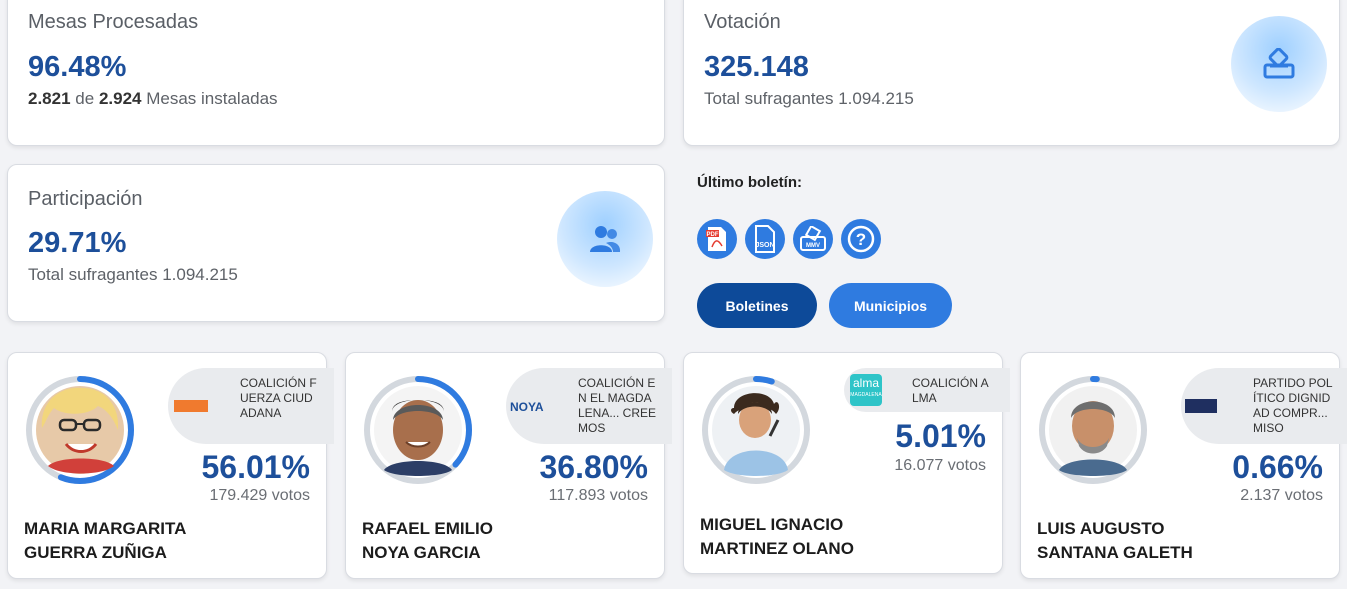  Describe the element at coordinates (259, 495) in the screenshot. I see `candidate-votes: 179.429 votos` at that location.